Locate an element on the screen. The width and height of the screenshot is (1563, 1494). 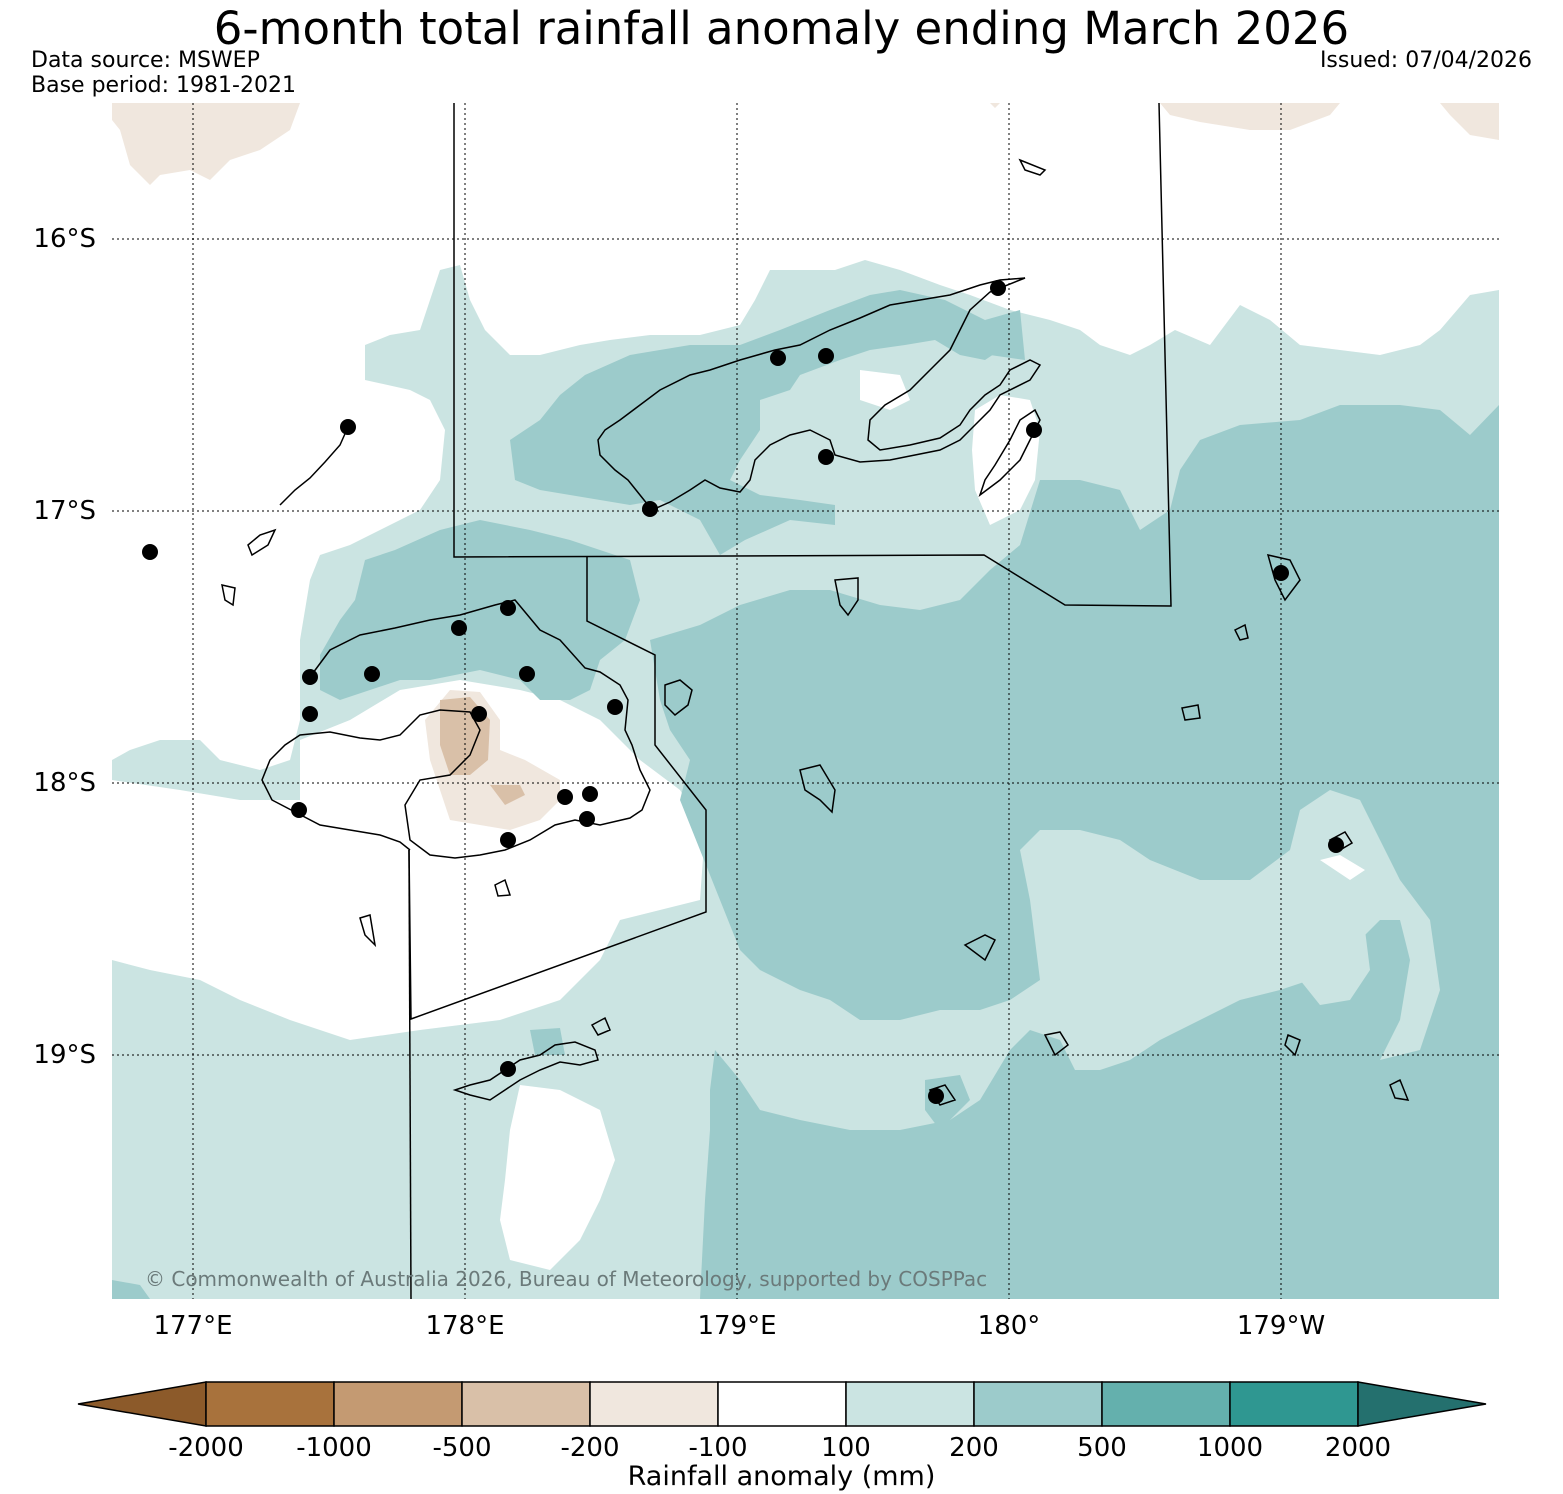
colorbar-tick: 2000 is located at coordinates (1358, 1448).